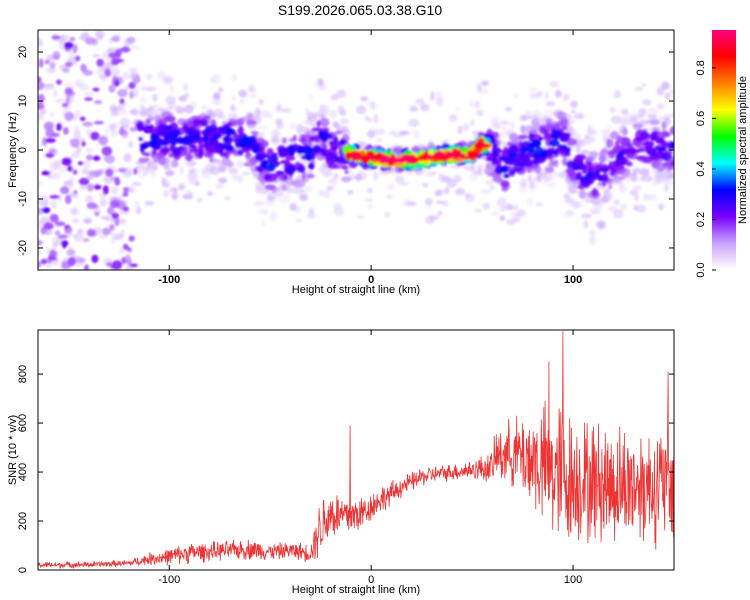 The image size is (750, 600). What do you see at coordinates (573, 280) in the screenshot?
I see `x-tick-label: 100` at bounding box center [573, 280].